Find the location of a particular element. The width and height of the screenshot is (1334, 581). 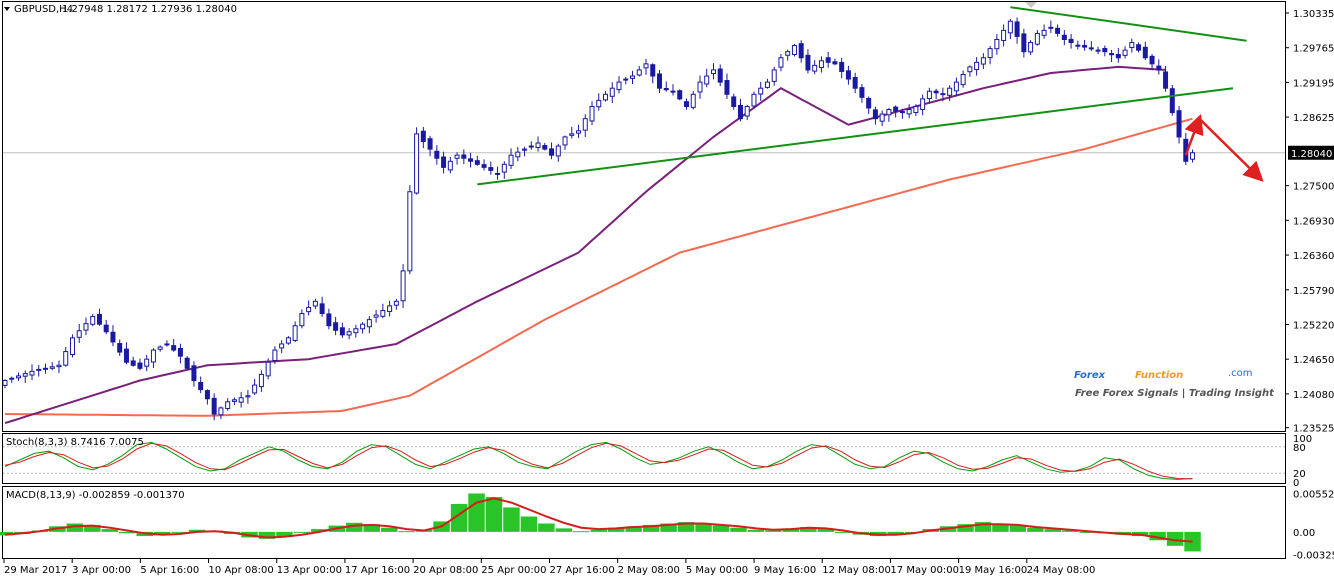

current-price-label-bg is located at coordinates (1311, 152).